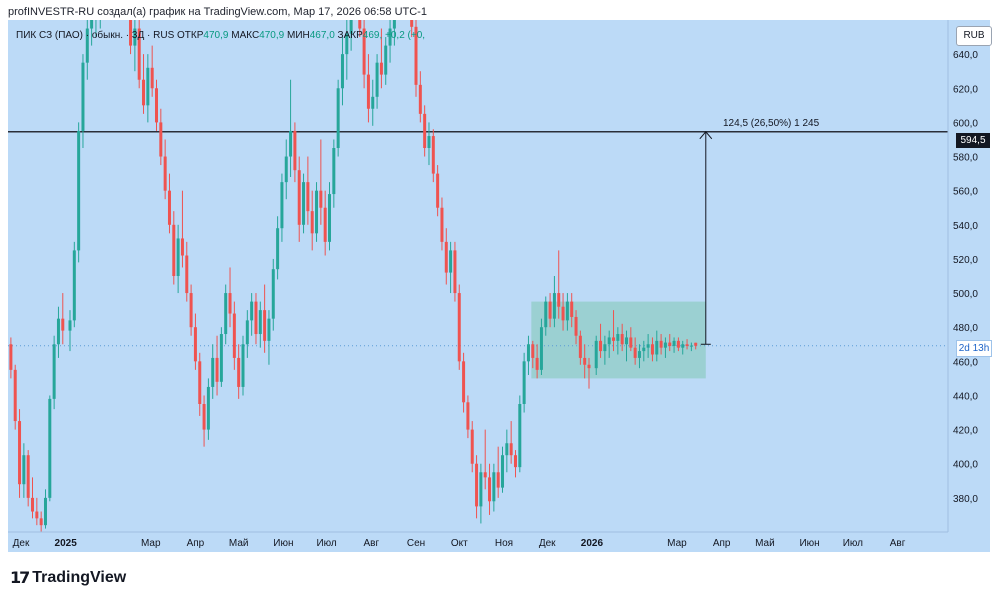  What do you see at coordinates (706, 135) in the screenshot?
I see `measure-arrow-head` at bounding box center [706, 135].